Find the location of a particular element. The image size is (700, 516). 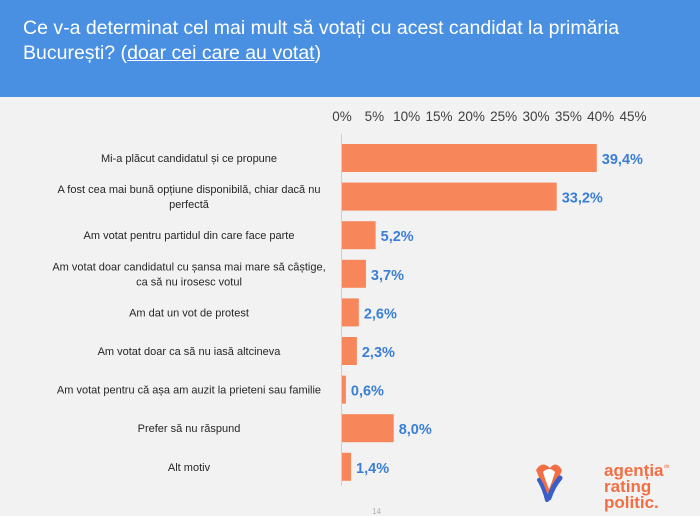

data-label: 8,0% is located at coordinates (415, 430).